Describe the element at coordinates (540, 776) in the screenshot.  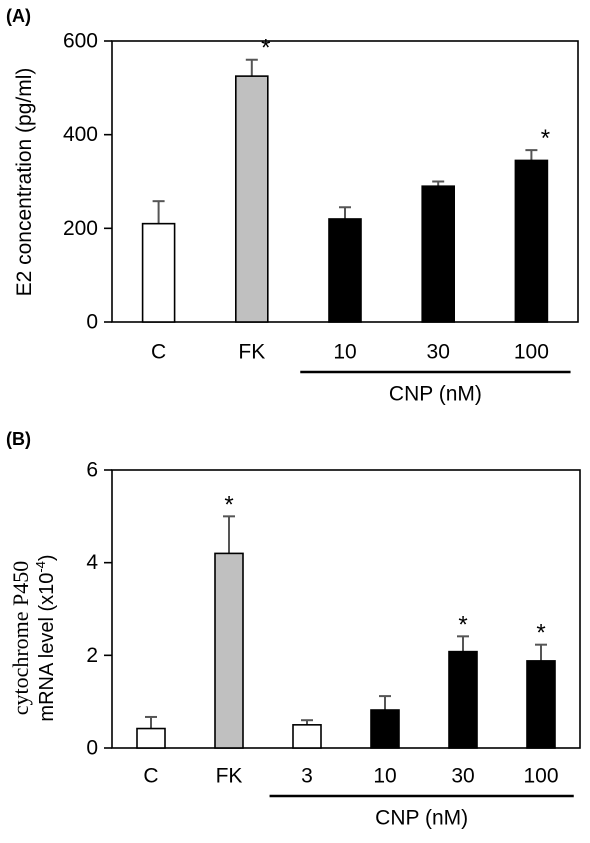
I see `panel-b-x-tick-label: 100` at that location.